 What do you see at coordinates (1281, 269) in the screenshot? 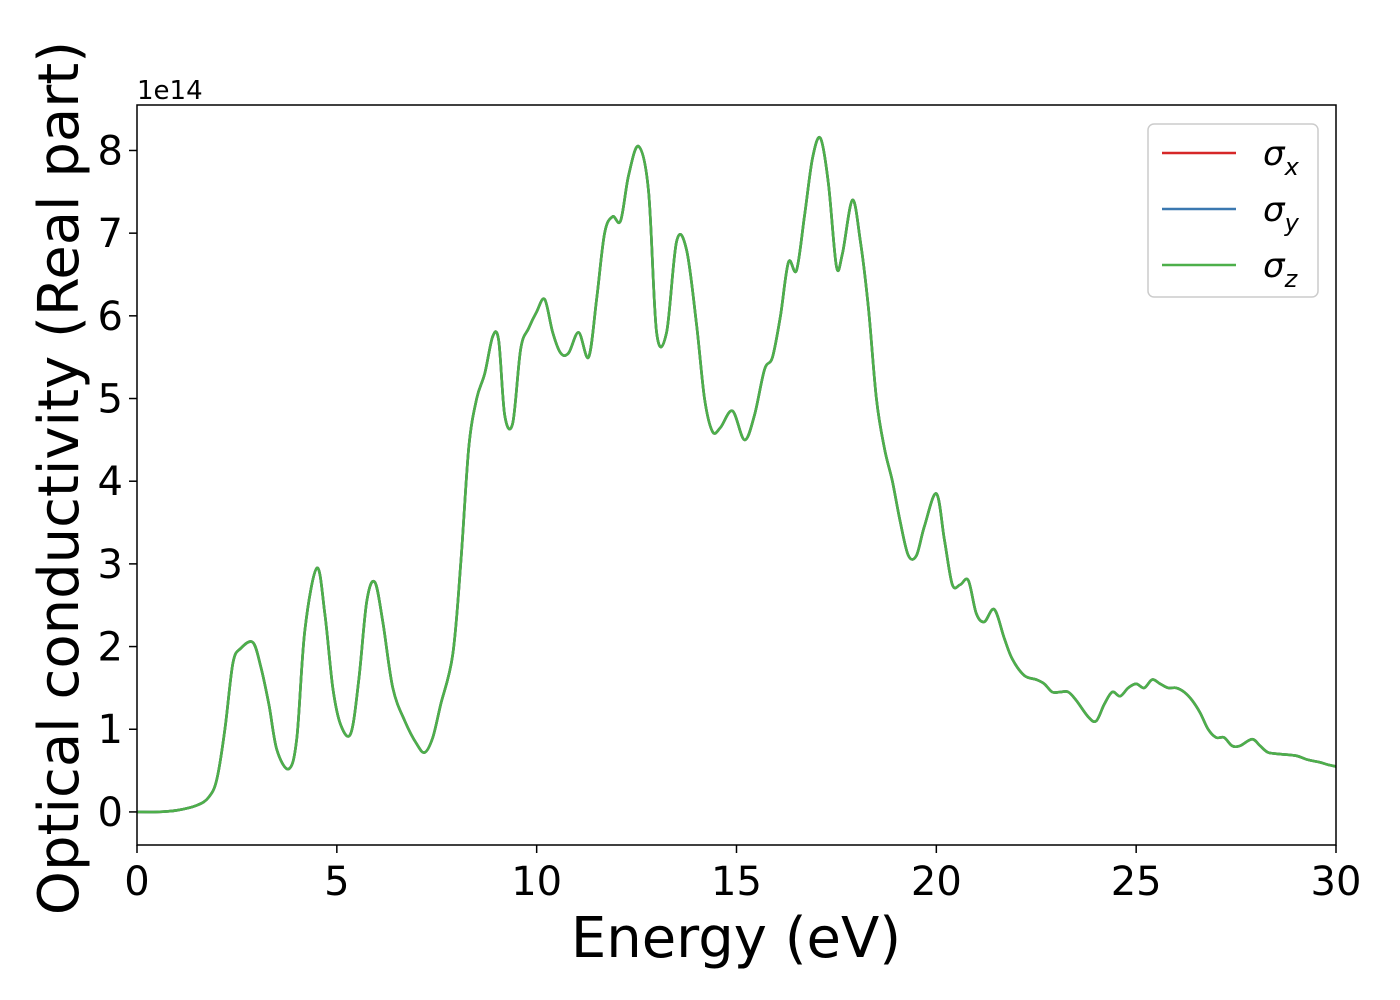
I see `legend-label-z: σz` at bounding box center [1281, 269].